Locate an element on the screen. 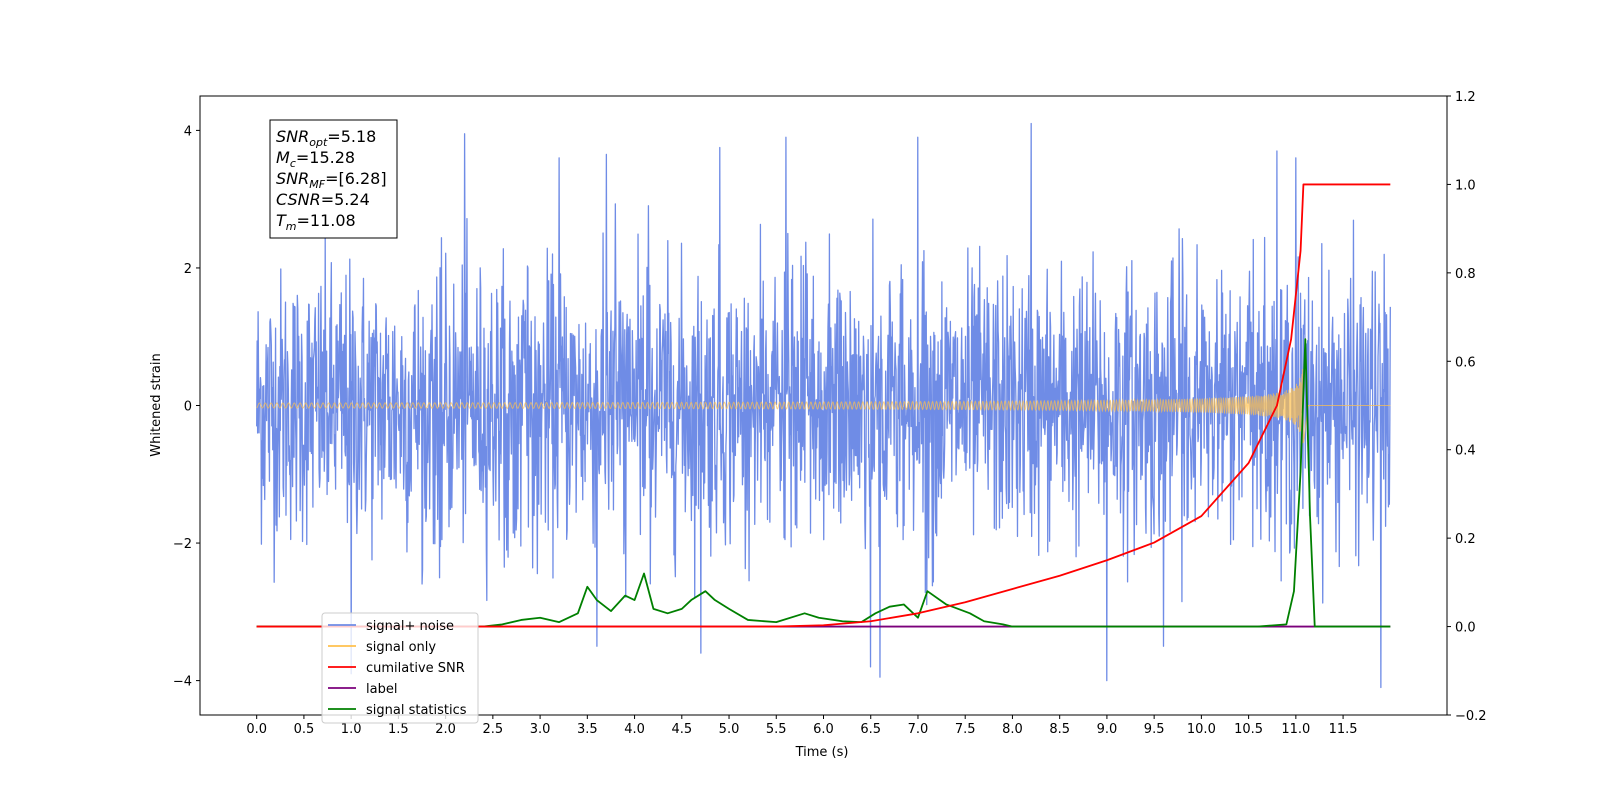 The width and height of the screenshot is (1600, 800). y-left-tick-label: 2 is located at coordinates (188, 269).